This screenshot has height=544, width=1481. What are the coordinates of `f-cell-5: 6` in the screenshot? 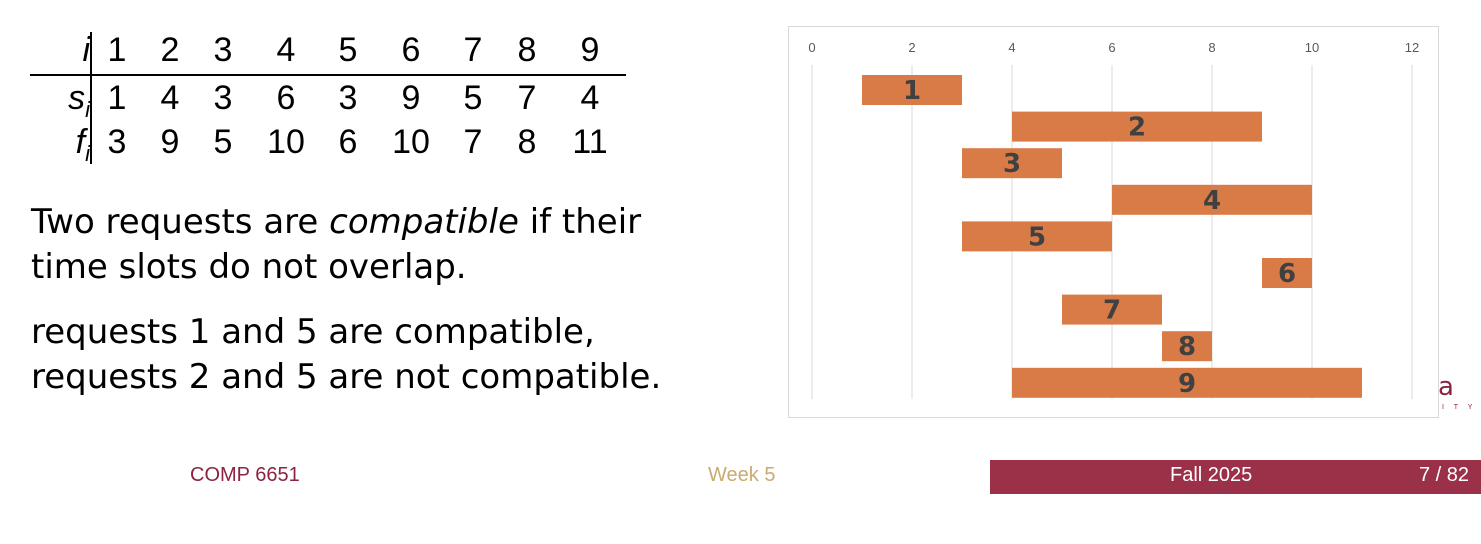 It's located at (348, 142).